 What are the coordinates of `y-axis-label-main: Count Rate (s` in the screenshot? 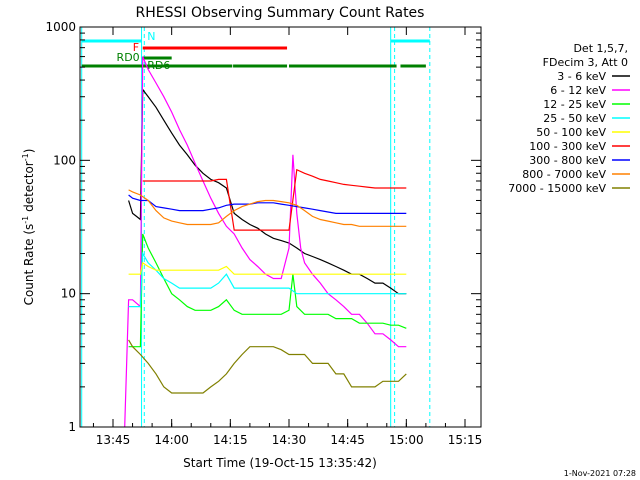 It's located at (29, 265).